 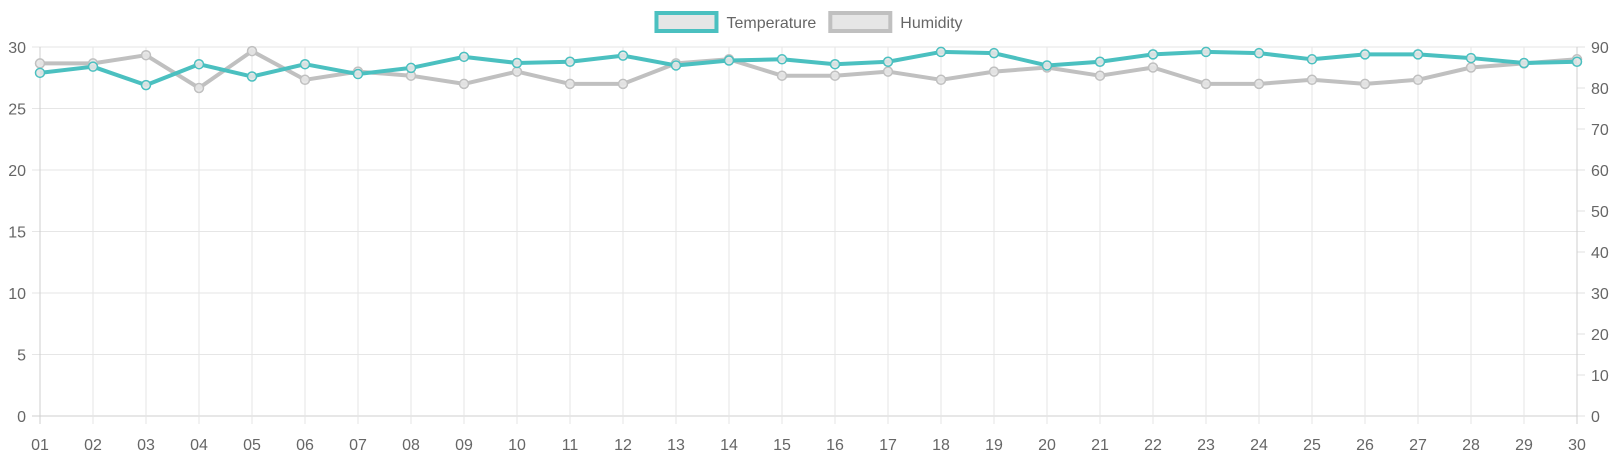 I want to click on legend-item-temperature: Temperature, so click(x=735, y=22).